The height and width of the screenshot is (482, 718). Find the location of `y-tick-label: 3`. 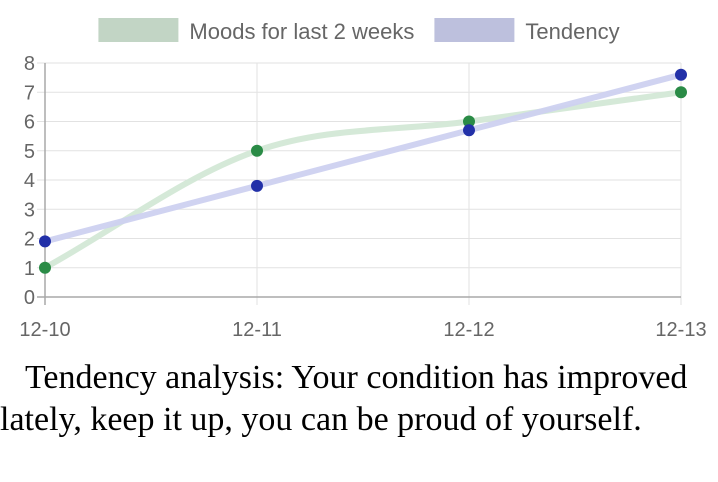

y-tick-label: 3 is located at coordinates (29, 210).